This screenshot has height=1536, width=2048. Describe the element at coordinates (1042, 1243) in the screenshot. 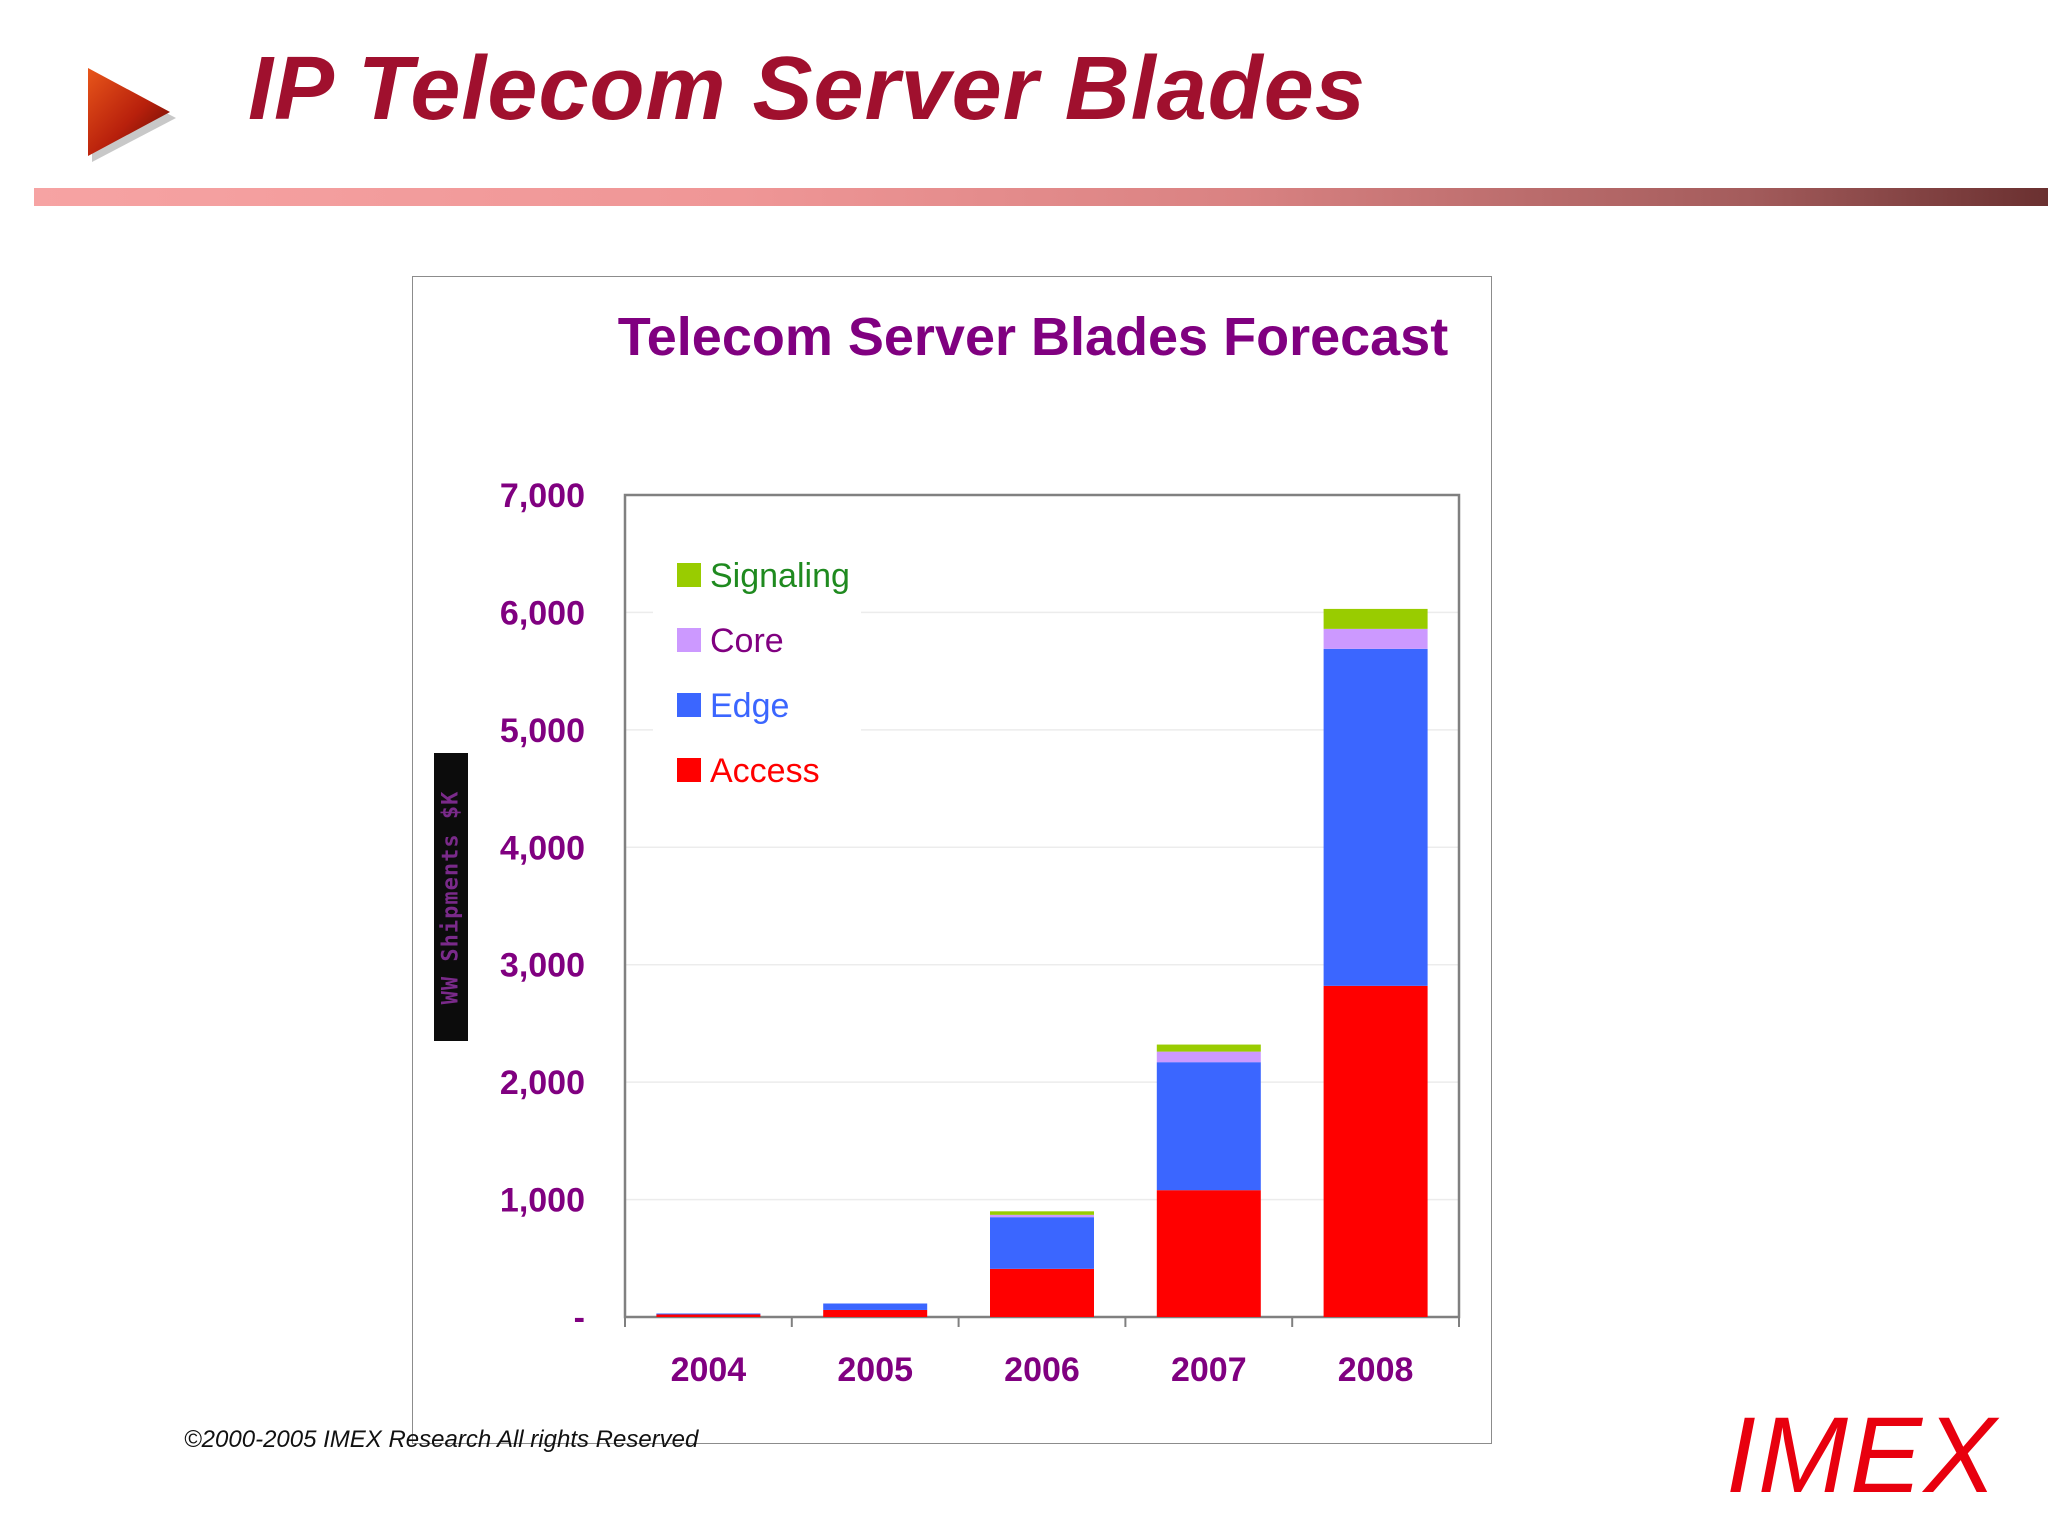

I see `bar-edge-2006` at that location.